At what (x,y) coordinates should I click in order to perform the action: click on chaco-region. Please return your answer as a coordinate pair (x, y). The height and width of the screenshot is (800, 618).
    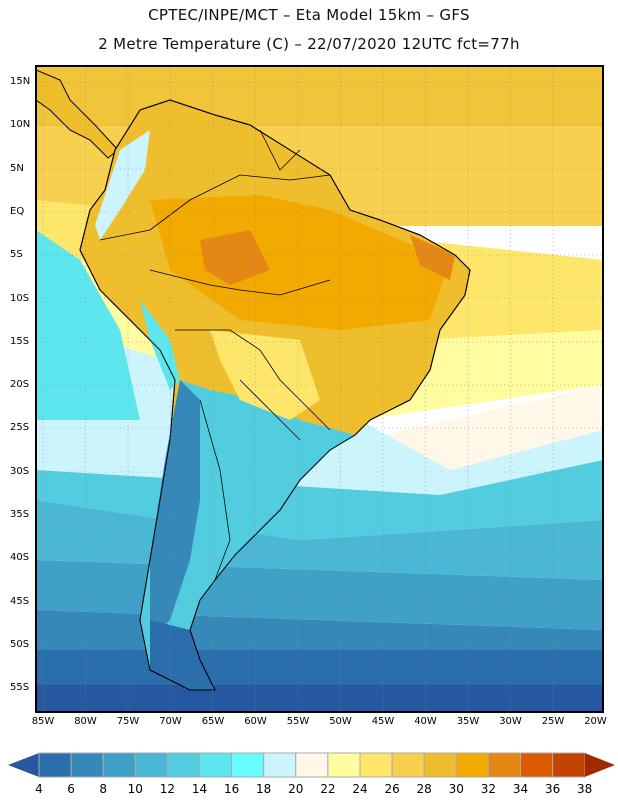
    Looking at the image, I should click on (265, 375).